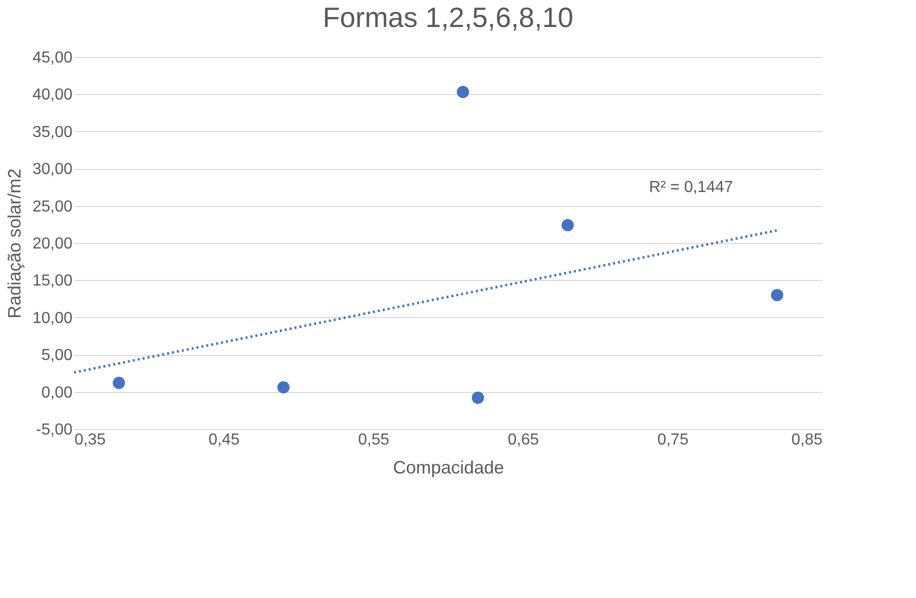  Describe the element at coordinates (14, 243) in the screenshot. I see `y-axis-title: Radiação solar/m2` at that location.